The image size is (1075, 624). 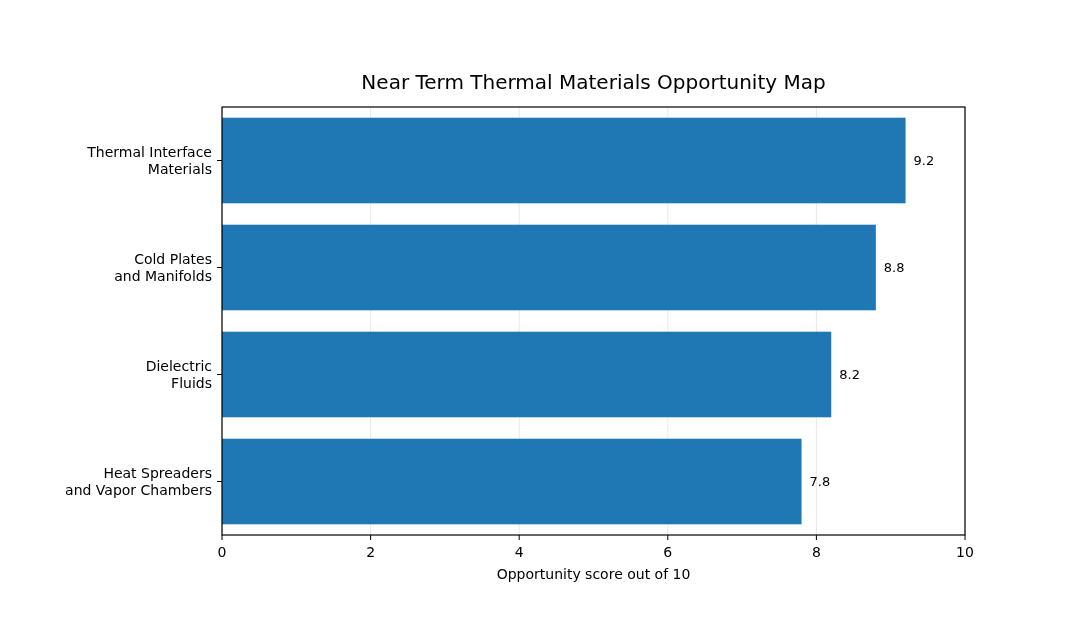 I want to click on data-label: 7.8, so click(x=820, y=482).